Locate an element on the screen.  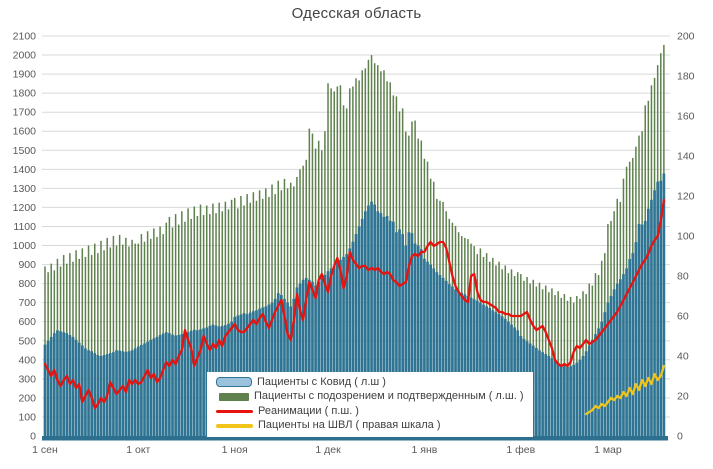
svg-text: 1700 is located at coordinates (25, 113).